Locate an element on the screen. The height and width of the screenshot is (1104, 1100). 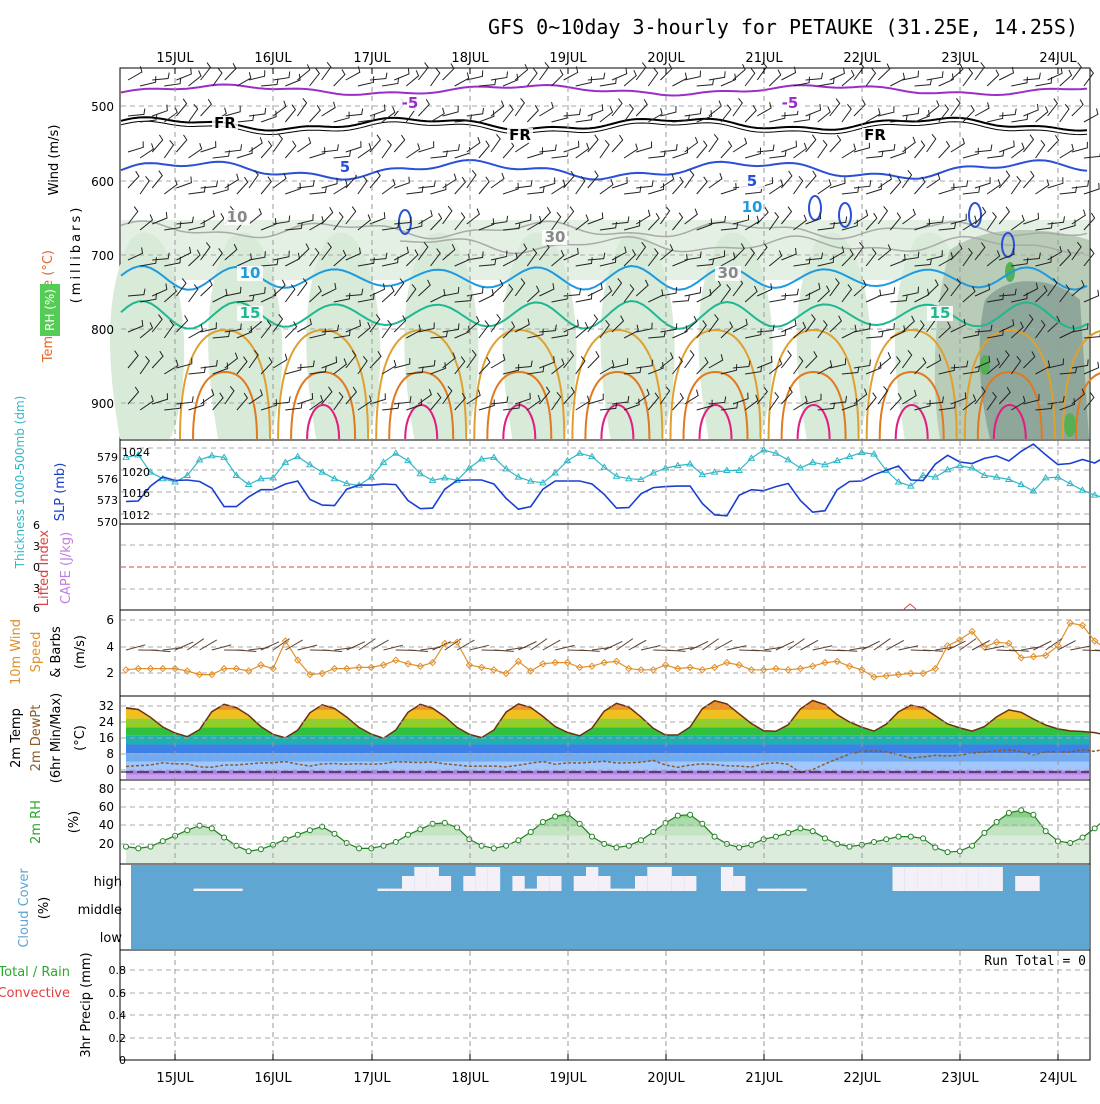
date-label-bottom: 21JUL is located at coordinates (764, 1078).